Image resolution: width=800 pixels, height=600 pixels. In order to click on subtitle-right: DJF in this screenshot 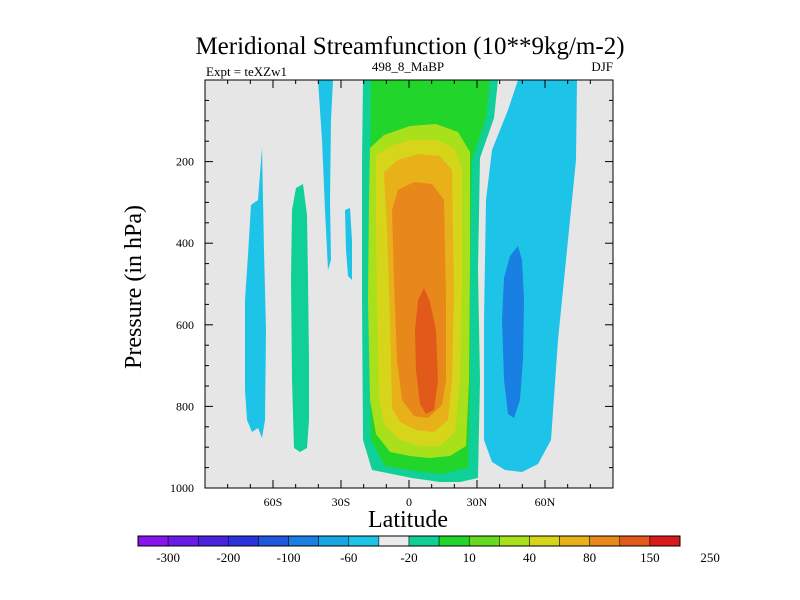, I will do `click(602, 66)`.